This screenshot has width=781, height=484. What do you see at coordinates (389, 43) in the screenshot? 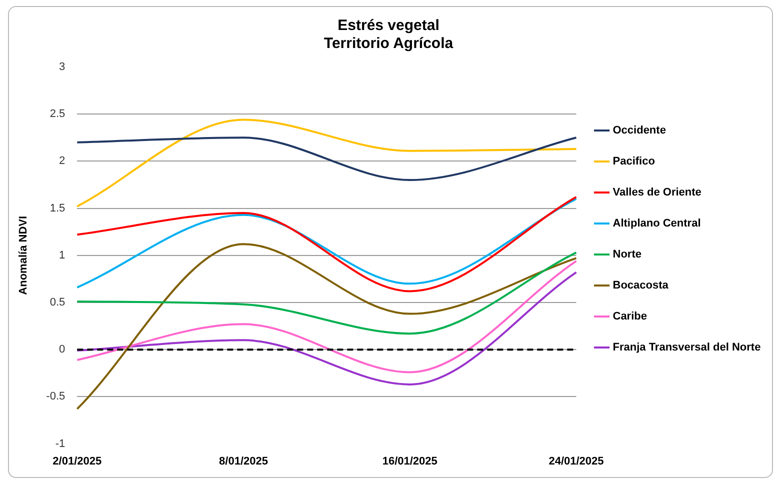
I see `chart-subtitle: Territorio Agrícola` at bounding box center [389, 43].